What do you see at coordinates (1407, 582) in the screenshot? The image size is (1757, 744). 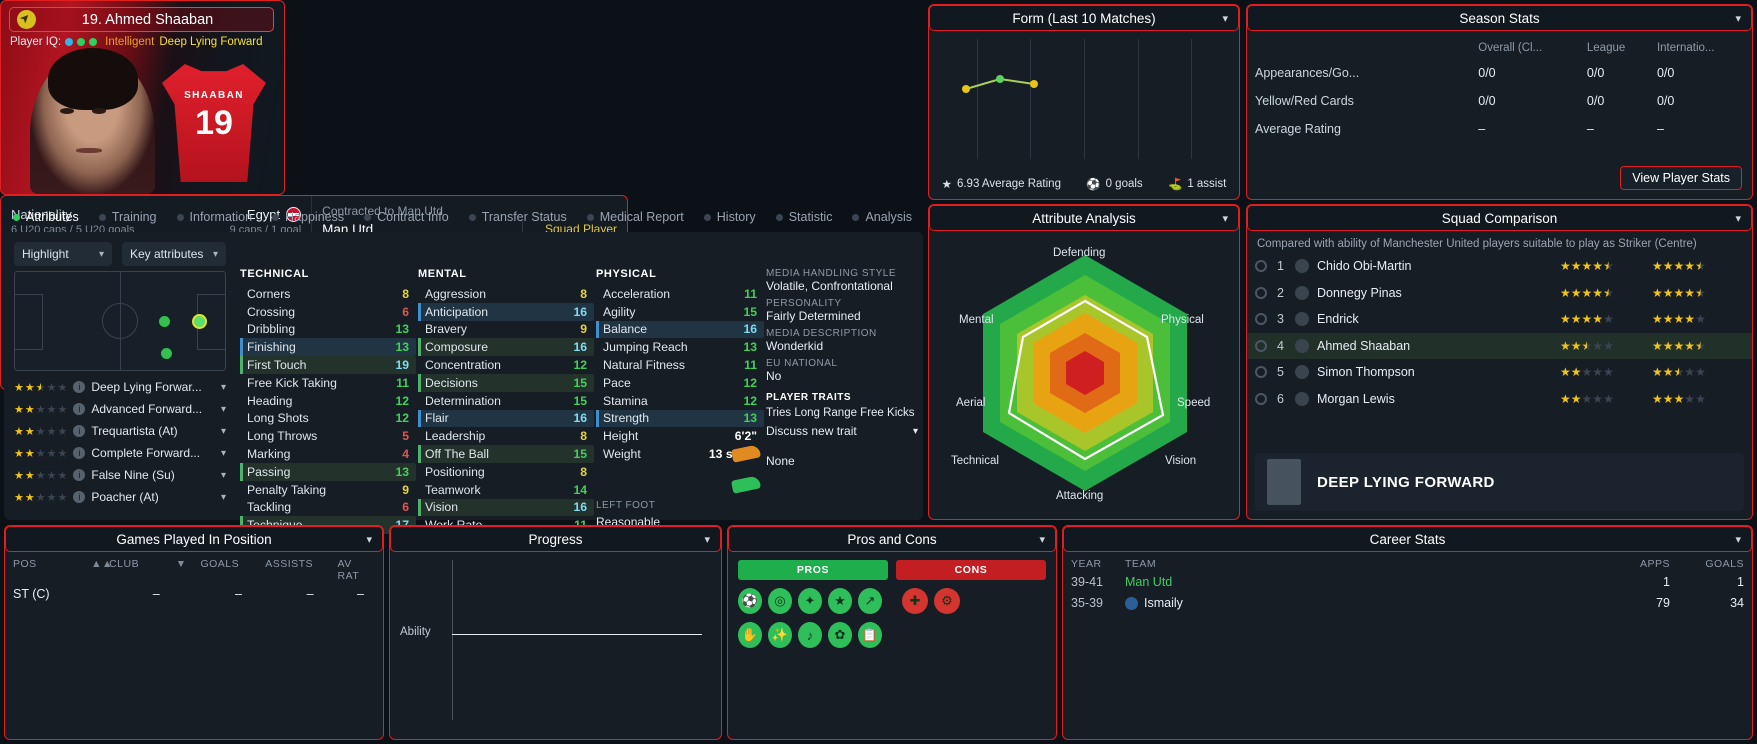 I see `table-row: 39-41 Man Utd 1 1` at bounding box center [1407, 582].